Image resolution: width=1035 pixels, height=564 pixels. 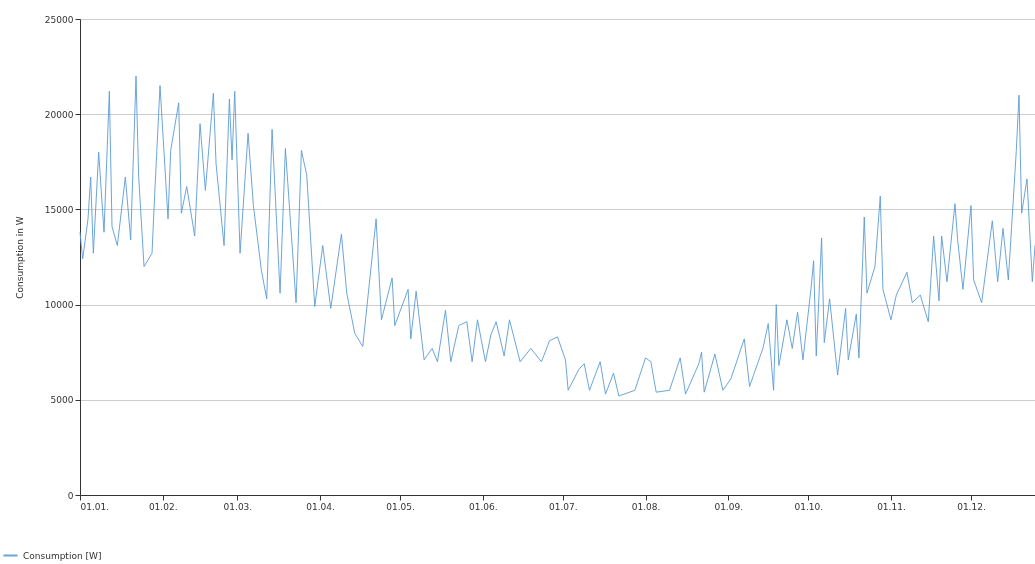 What do you see at coordinates (163, 506) in the screenshot?
I see `x-tick-label: 01.02.` at bounding box center [163, 506].